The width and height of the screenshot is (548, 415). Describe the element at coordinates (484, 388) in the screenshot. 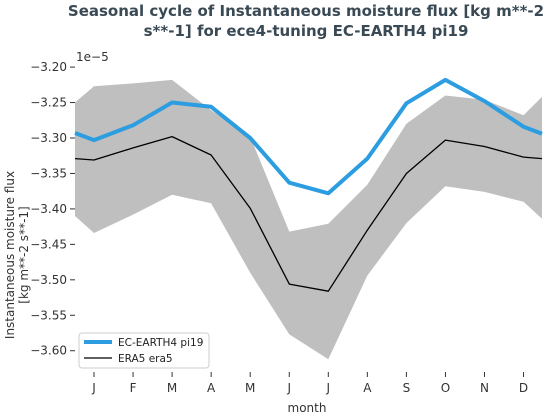

I see `x-tick-label: N` at that location.